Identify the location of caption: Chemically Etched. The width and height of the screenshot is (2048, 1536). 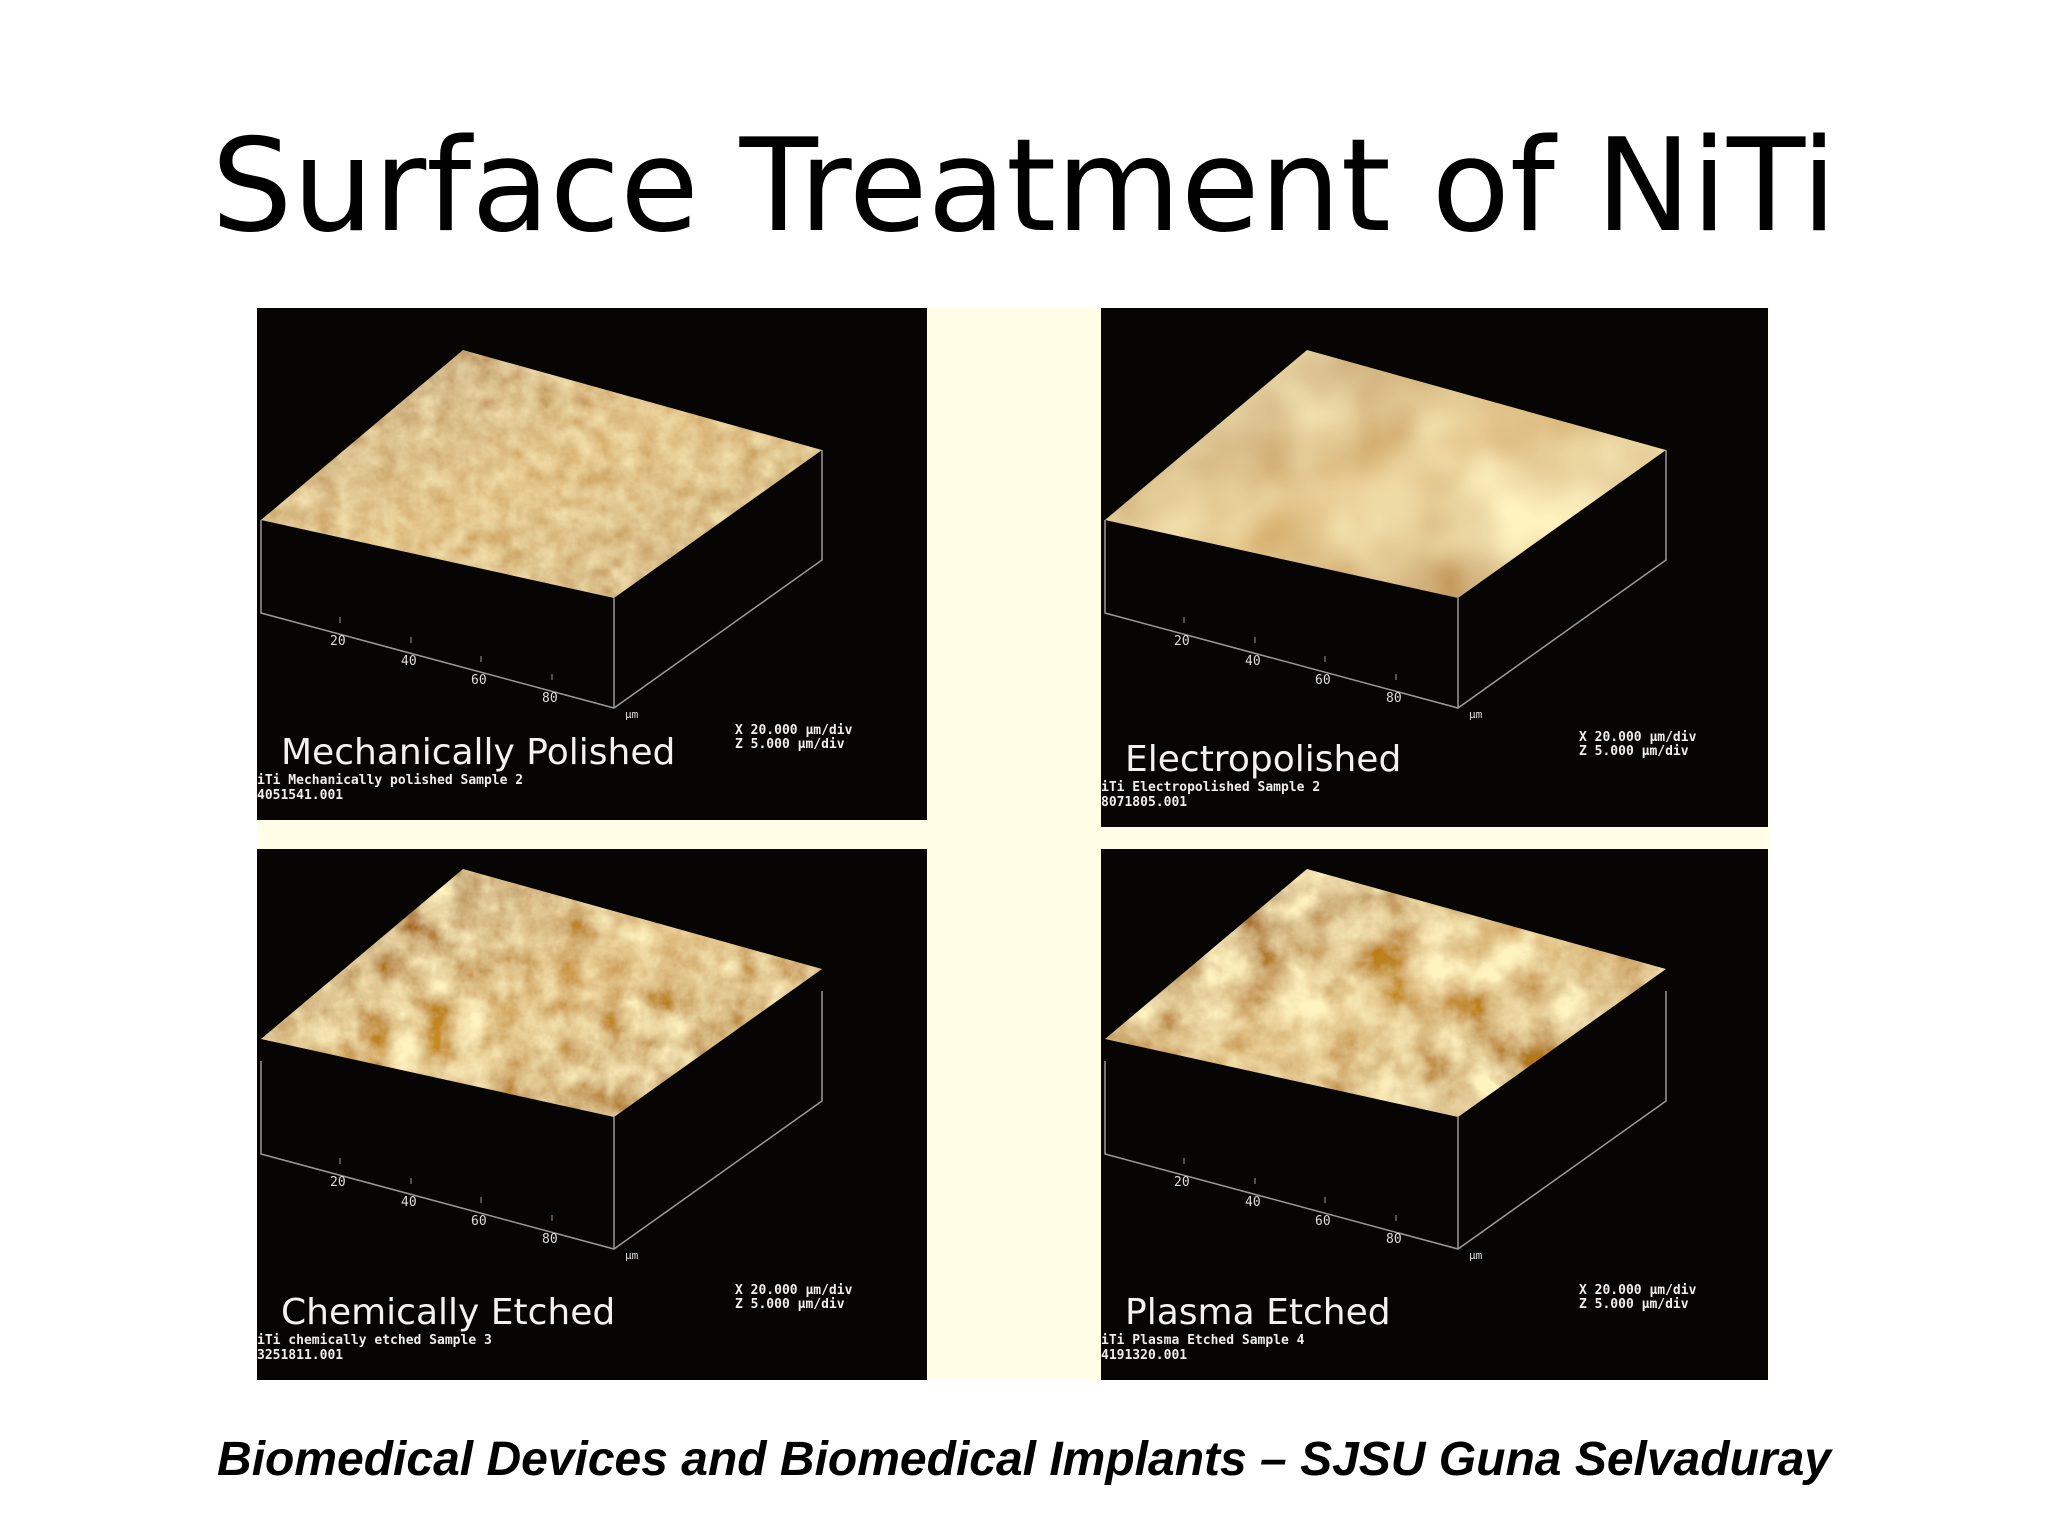
(448, 1312).